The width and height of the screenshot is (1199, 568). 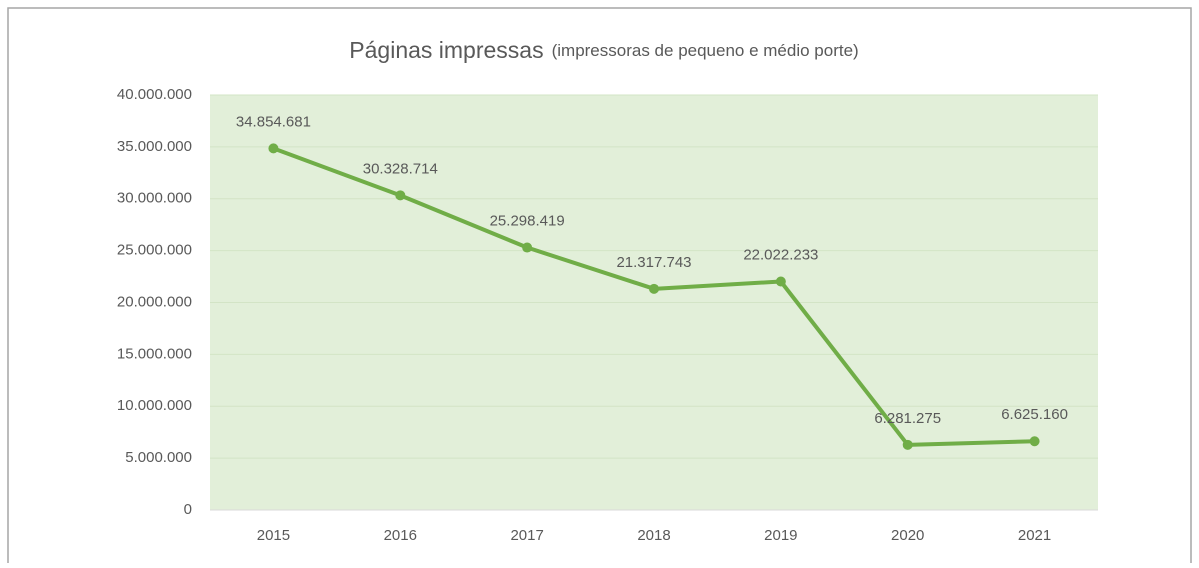 What do you see at coordinates (154, 146) in the screenshot?
I see `y-tick-label: 35.000.000` at bounding box center [154, 146].